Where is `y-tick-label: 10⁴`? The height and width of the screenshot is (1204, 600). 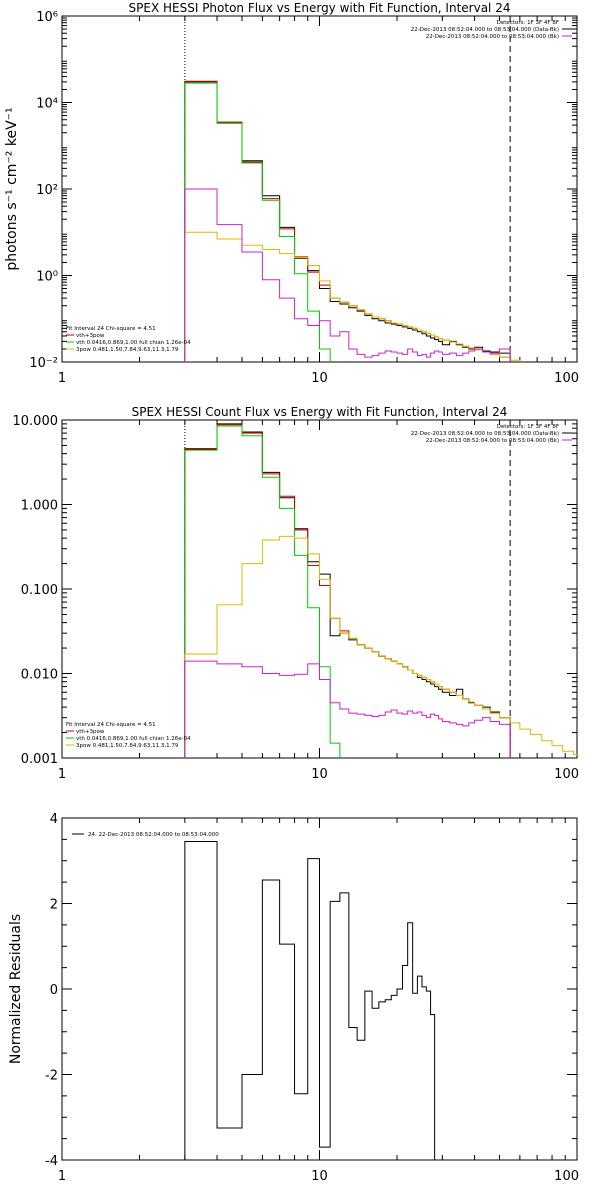 y-tick-label: 10⁴ is located at coordinates (47, 104).